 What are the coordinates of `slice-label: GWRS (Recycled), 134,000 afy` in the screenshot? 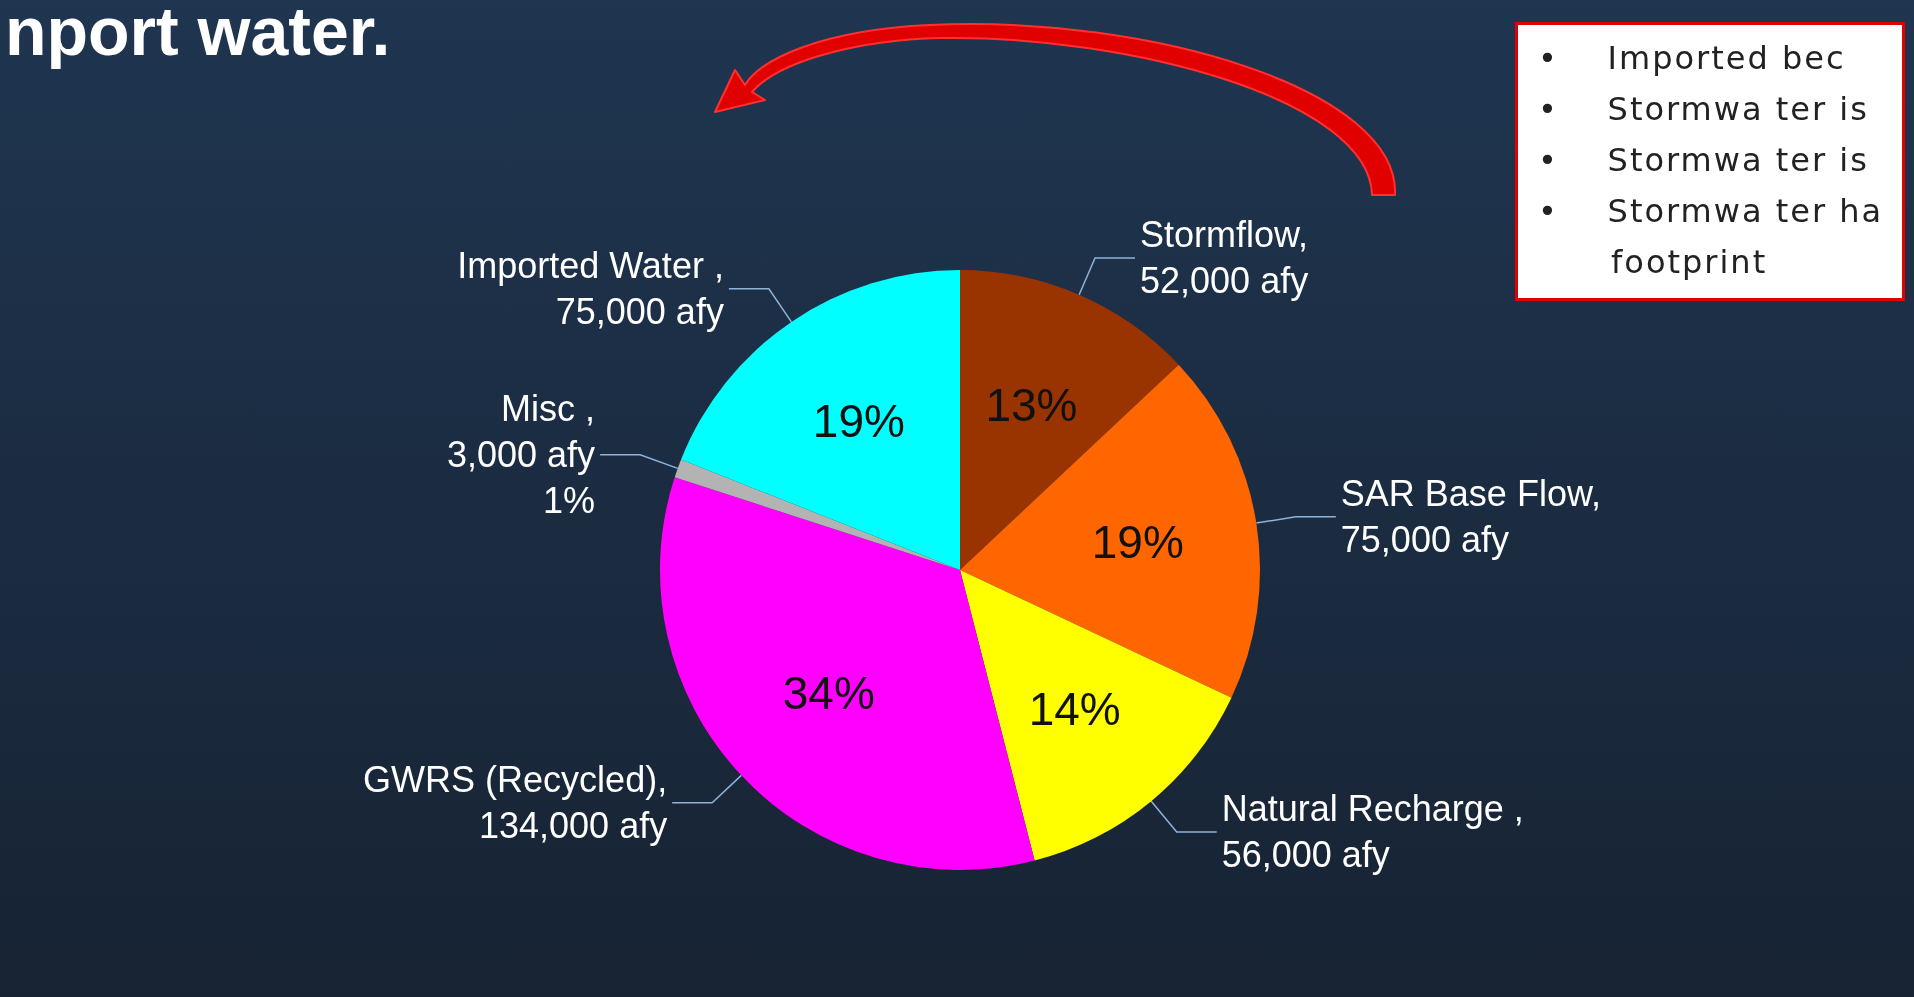 It's located at (515, 803).